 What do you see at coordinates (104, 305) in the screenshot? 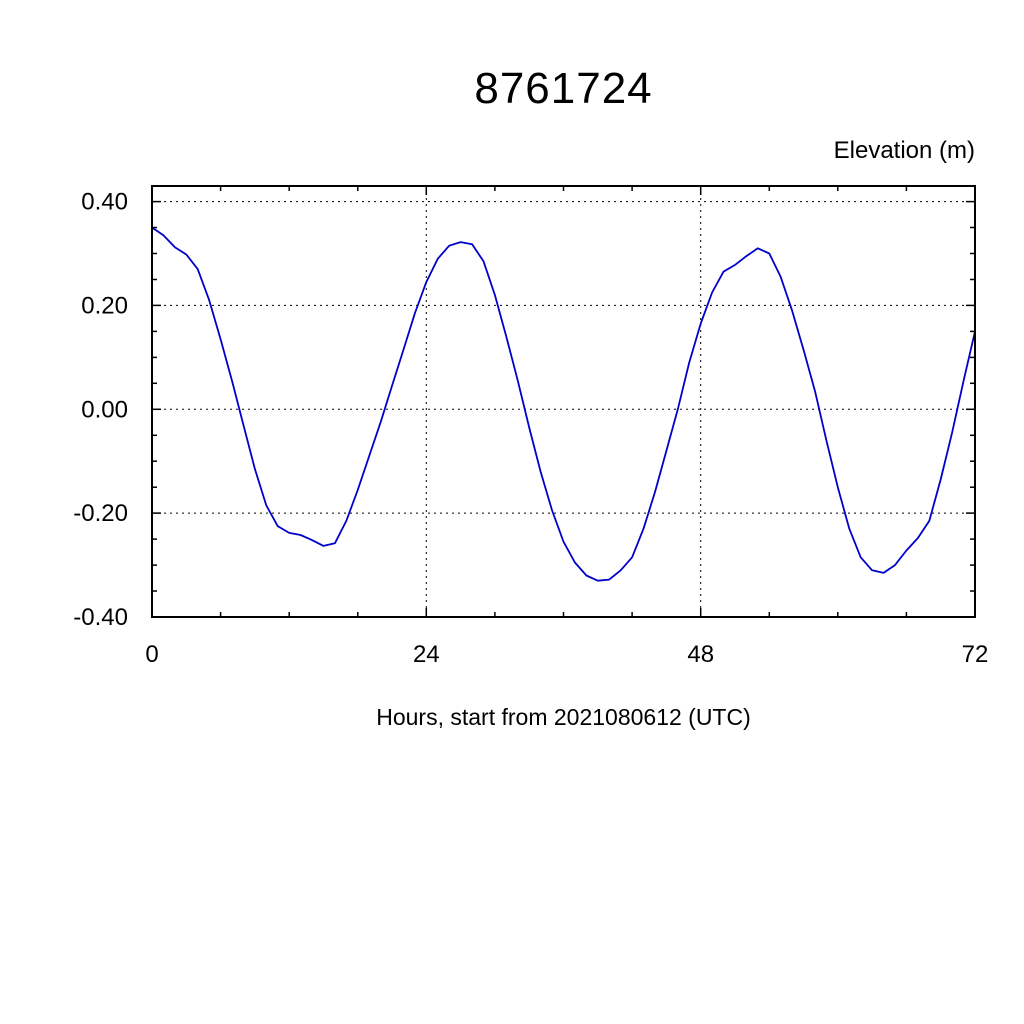
I see `y-tick-label: 0.20` at bounding box center [104, 305].